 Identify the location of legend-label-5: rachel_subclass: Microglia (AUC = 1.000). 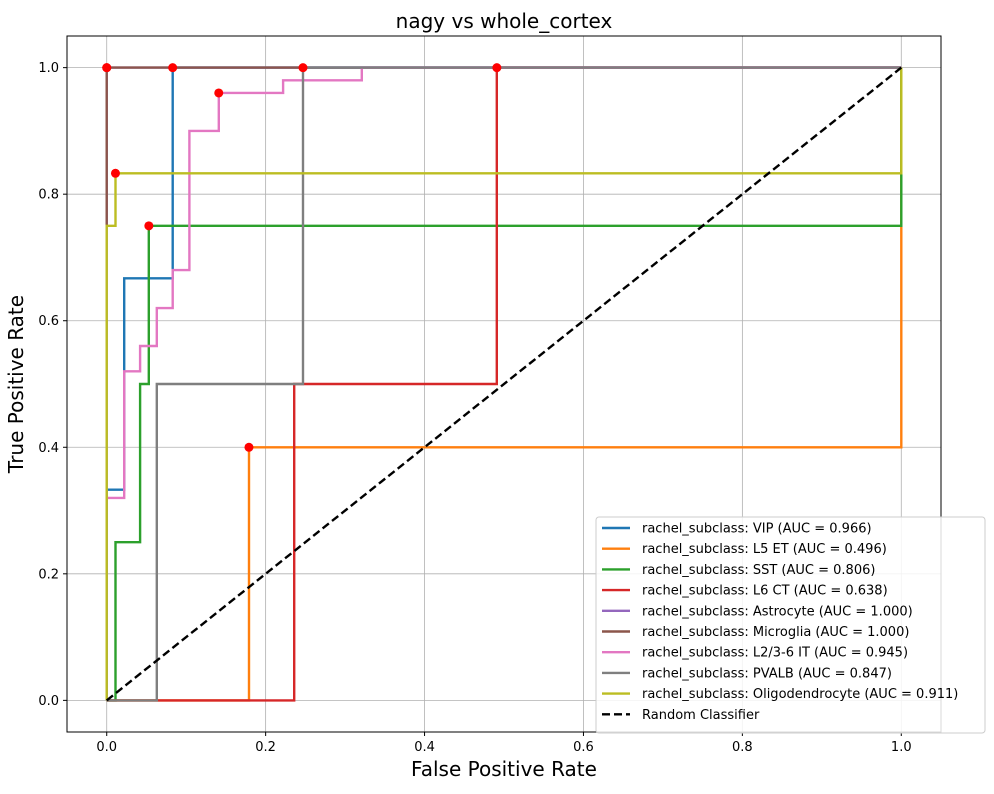
(775, 632).